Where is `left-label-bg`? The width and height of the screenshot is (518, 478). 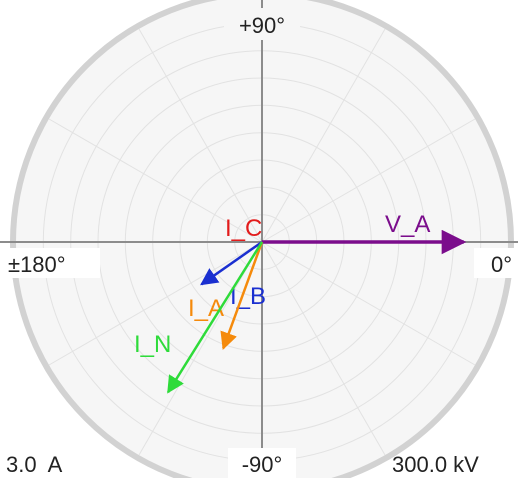
left-label-bg is located at coordinates (54, 263).